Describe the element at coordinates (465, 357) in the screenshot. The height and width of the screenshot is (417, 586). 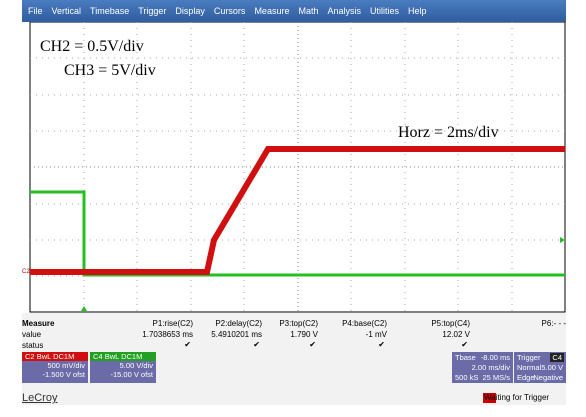
I see `timebase-title: Tbase` at that location.